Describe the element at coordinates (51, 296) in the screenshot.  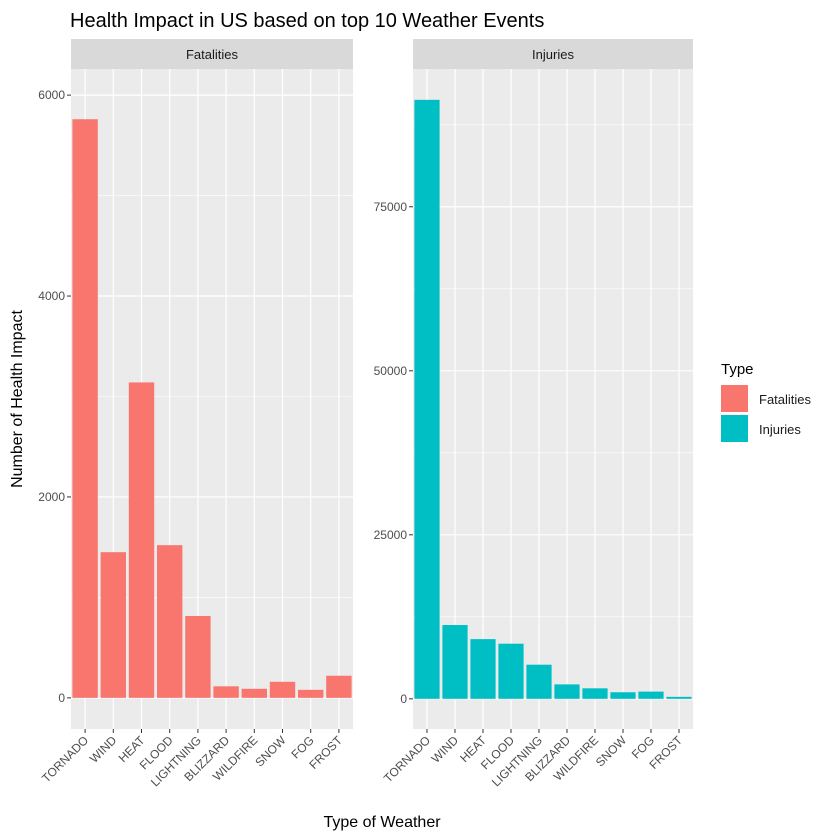
I see `y-tick-label: 4000` at that location.